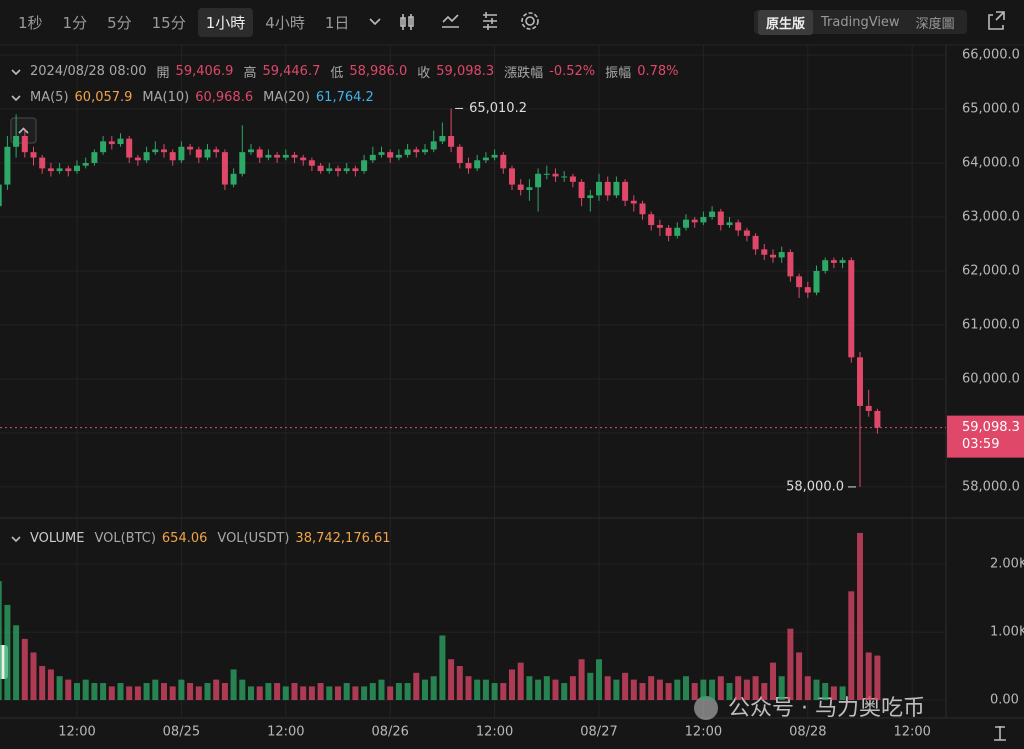 The height and width of the screenshot is (749, 1024). Describe the element at coordinates (378, 71) in the screenshot. I see `ohlc-value: 58,986.0` at that location.